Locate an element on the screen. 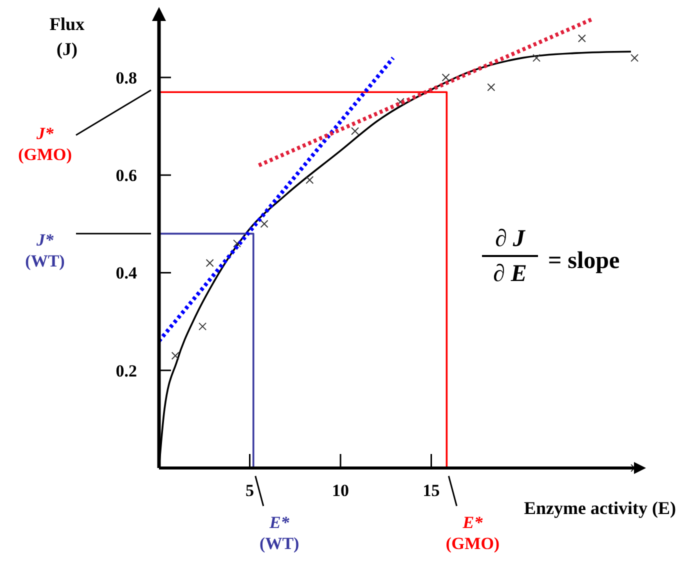 The image size is (680, 565). annotation: ∂ J is located at coordinates (510, 239).